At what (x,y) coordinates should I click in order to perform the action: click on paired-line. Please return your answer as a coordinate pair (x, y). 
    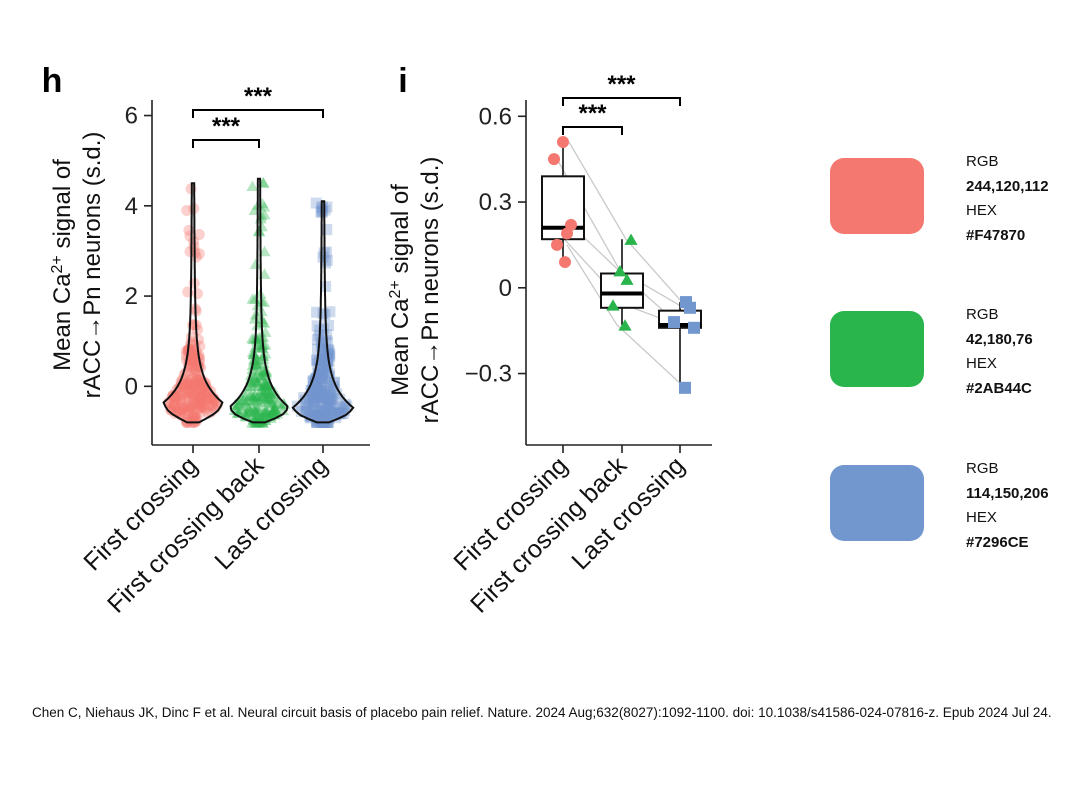
    Looking at the image, I should click on (625, 222).